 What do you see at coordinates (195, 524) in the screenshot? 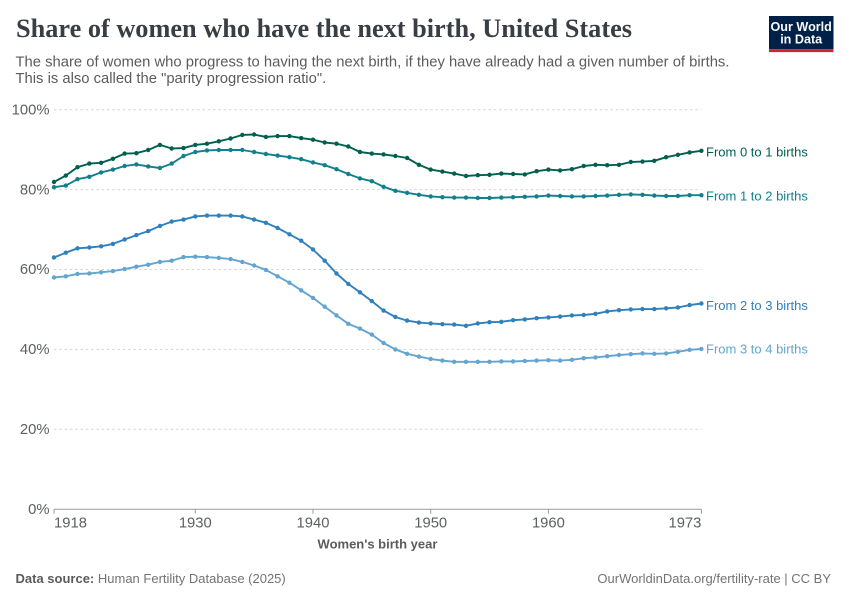
I see `svg-text: 1930` at bounding box center [195, 524].